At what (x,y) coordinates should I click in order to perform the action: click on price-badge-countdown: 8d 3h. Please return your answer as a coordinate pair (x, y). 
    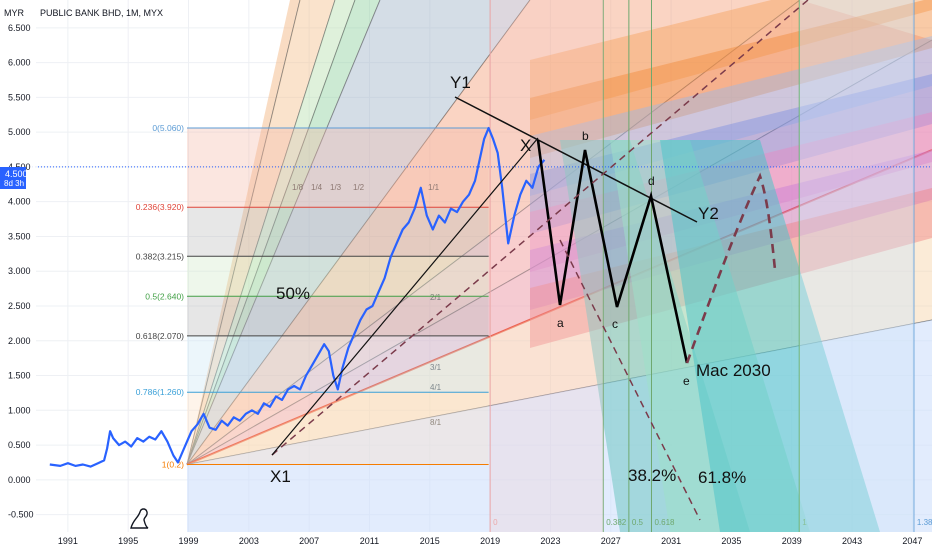
    Looking at the image, I should click on (14, 183).